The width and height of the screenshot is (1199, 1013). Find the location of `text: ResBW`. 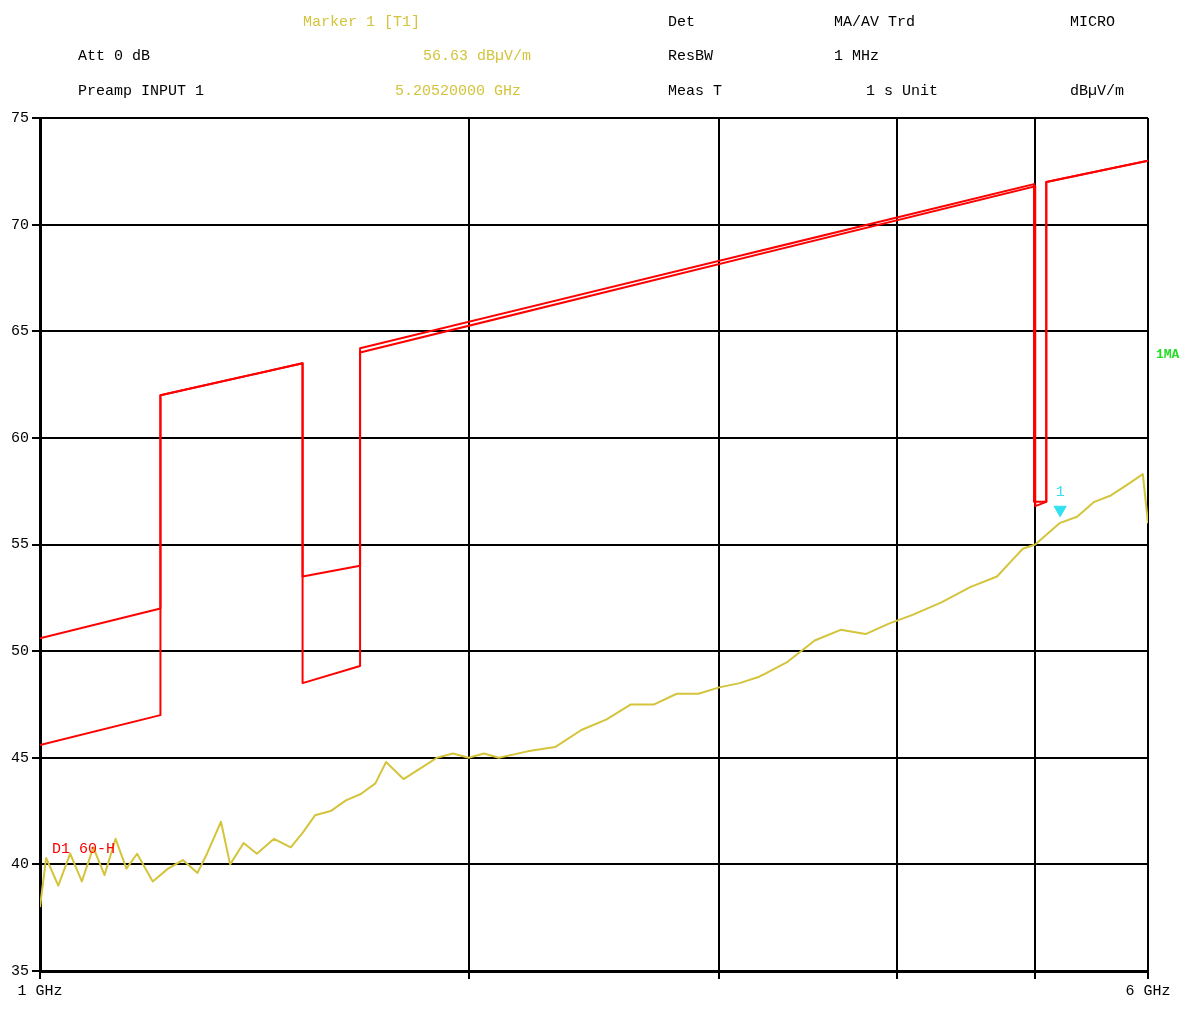

text: ResBW is located at coordinates (691, 56).